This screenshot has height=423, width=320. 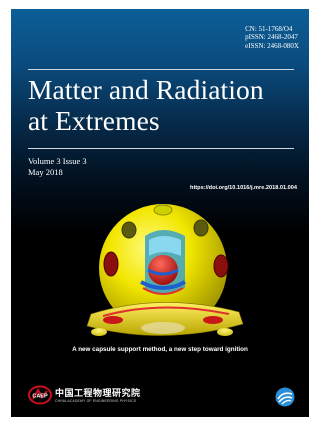 I want to click on title-bottom-rule, so click(x=161, y=148).